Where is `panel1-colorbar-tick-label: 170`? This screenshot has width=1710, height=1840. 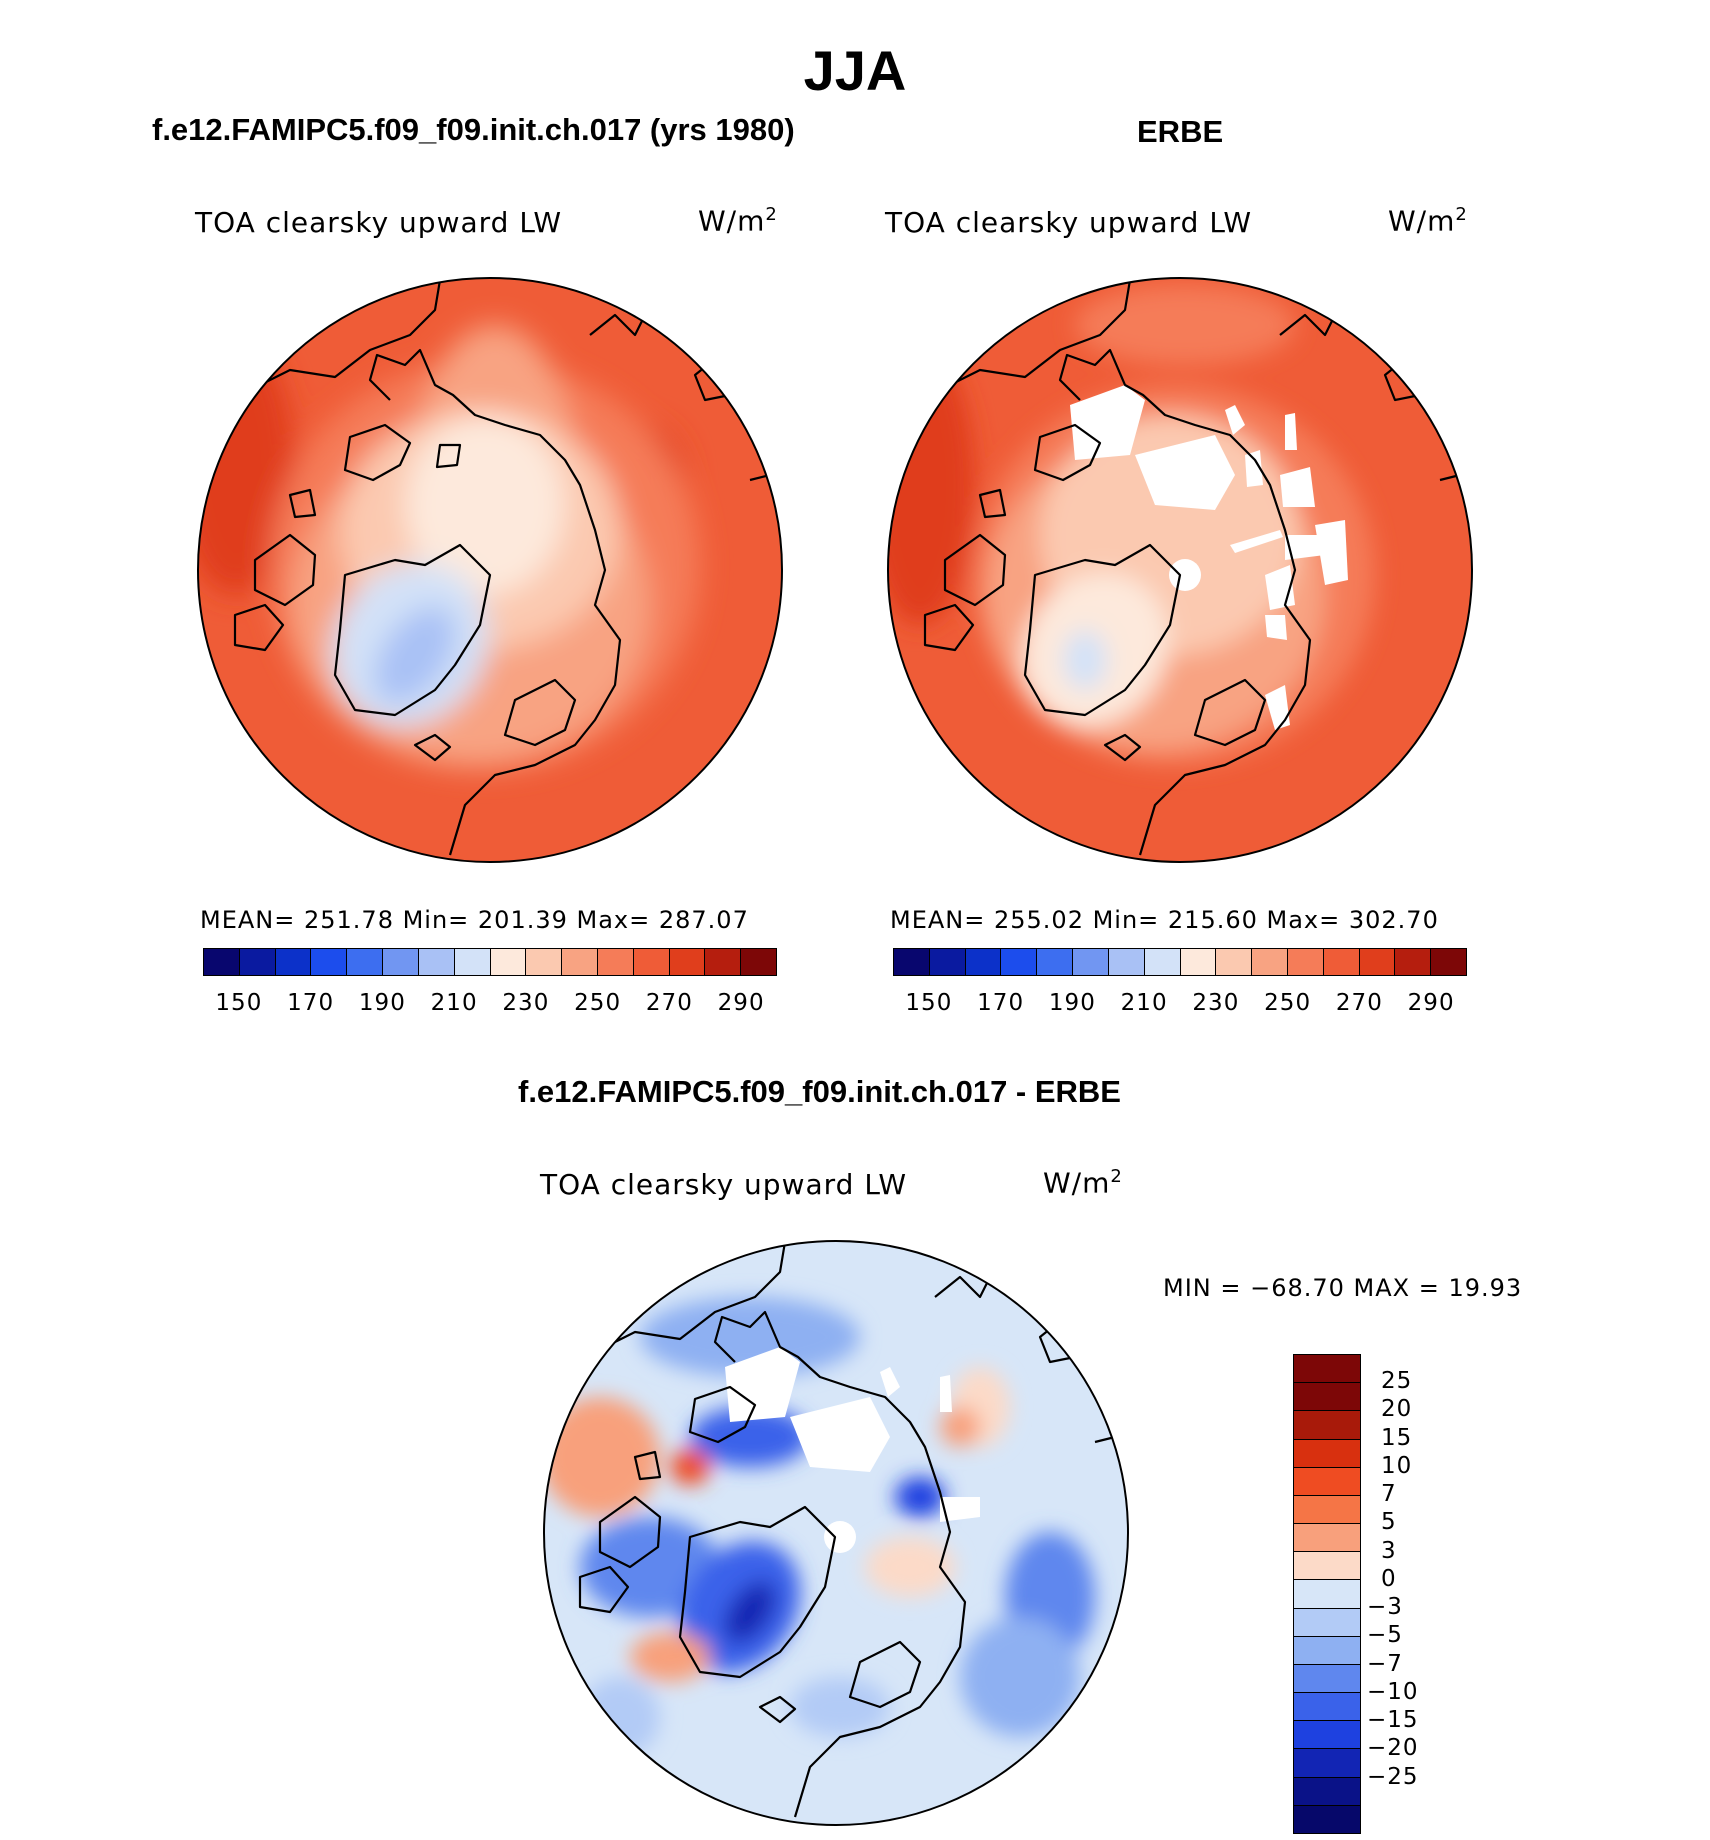 panel1-colorbar-tick-label: 170 is located at coordinates (311, 1003).